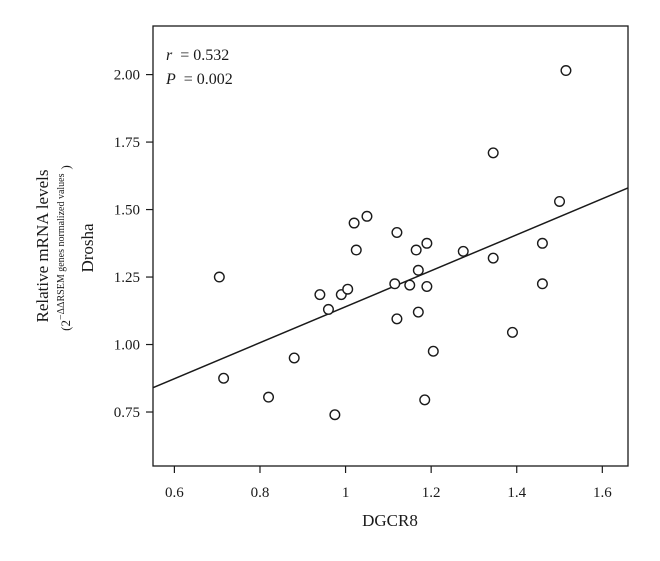 The height and width of the screenshot is (561, 660). Describe the element at coordinates (87, 248) in the screenshot. I see `y-axis-gene-label: Drosha` at that location.